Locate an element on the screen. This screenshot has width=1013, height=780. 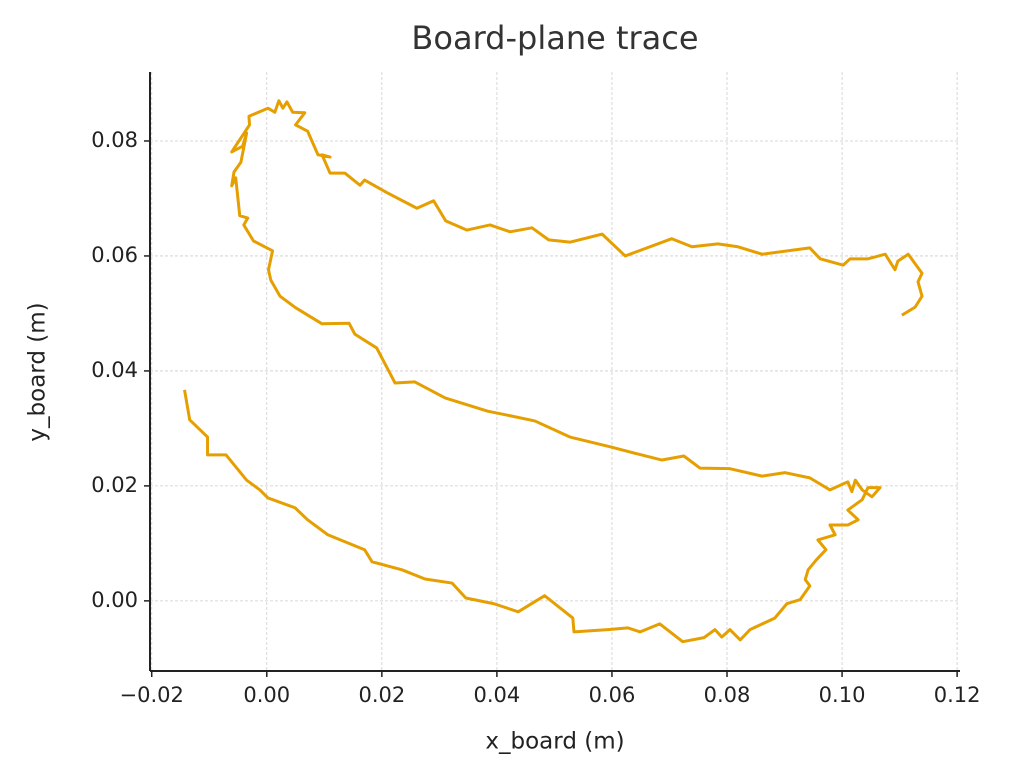
x-tick-label: 0.02 is located at coordinates (381, 695).